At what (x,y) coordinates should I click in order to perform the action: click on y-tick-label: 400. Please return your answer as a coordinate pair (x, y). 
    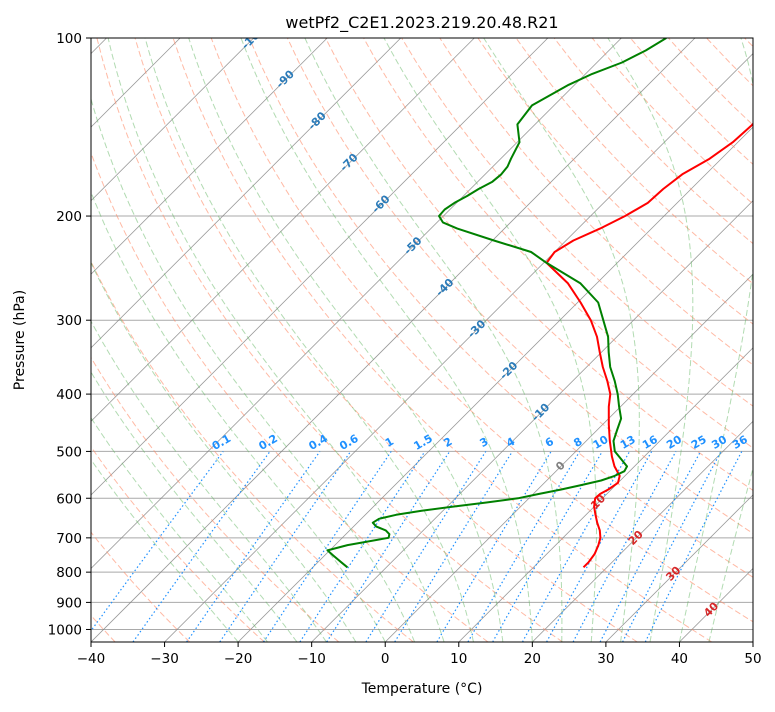
    Looking at the image, I should click on (69, 395).